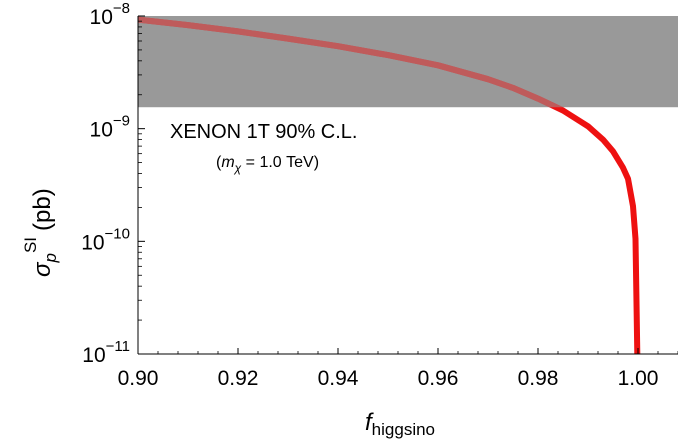  I want to click on x-tick-label: 0.90, so click(138, 378).